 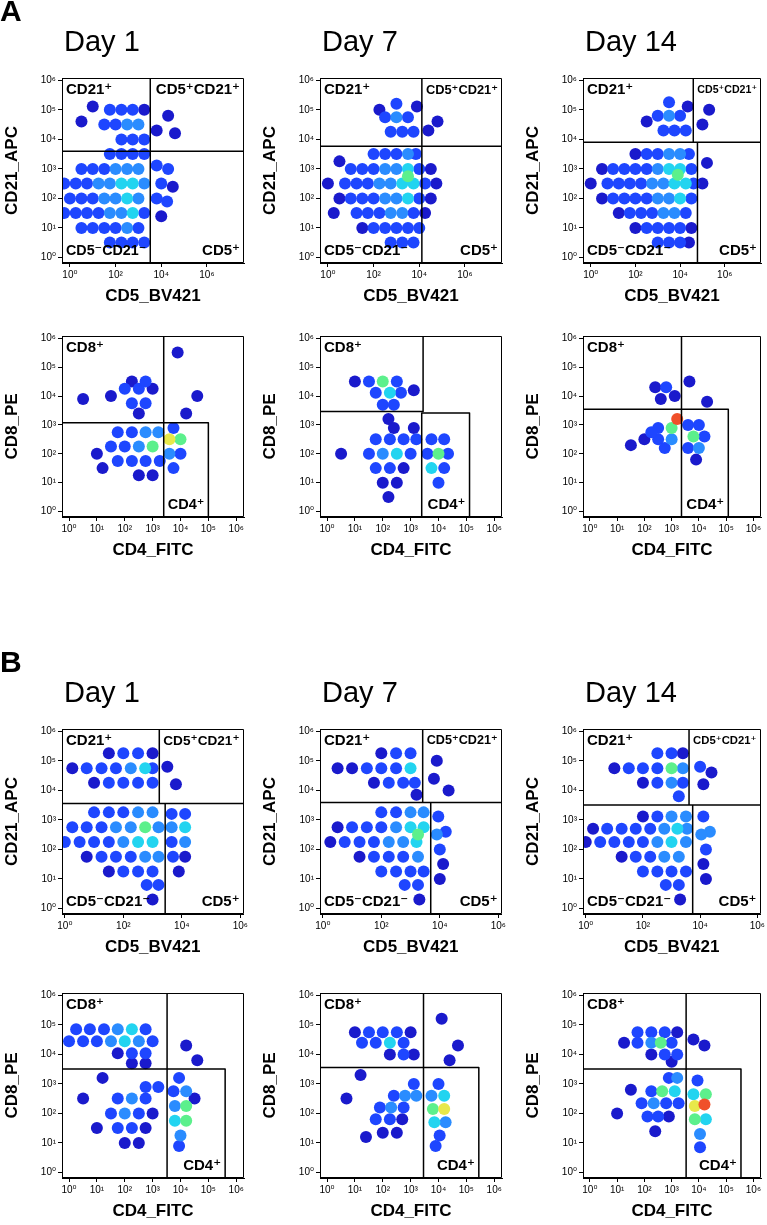 What do you see at coordinates (343, 347) in the screenshot?
I see `annotation: CD8⁺` at bounding box center [343, 347].